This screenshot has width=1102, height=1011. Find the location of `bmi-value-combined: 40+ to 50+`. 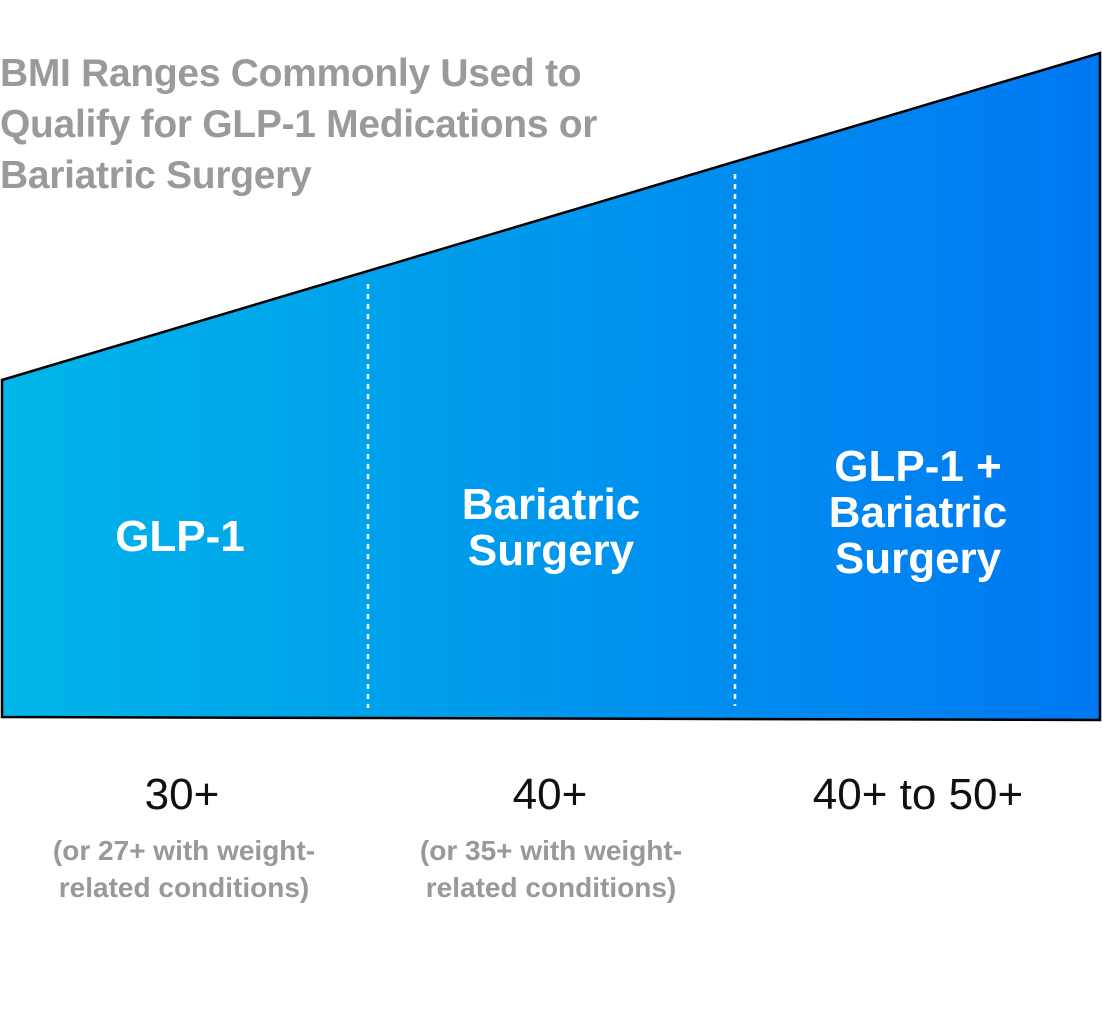

bmi-value-combined: 40+ to 50+ is located at coordinates (918, 794).